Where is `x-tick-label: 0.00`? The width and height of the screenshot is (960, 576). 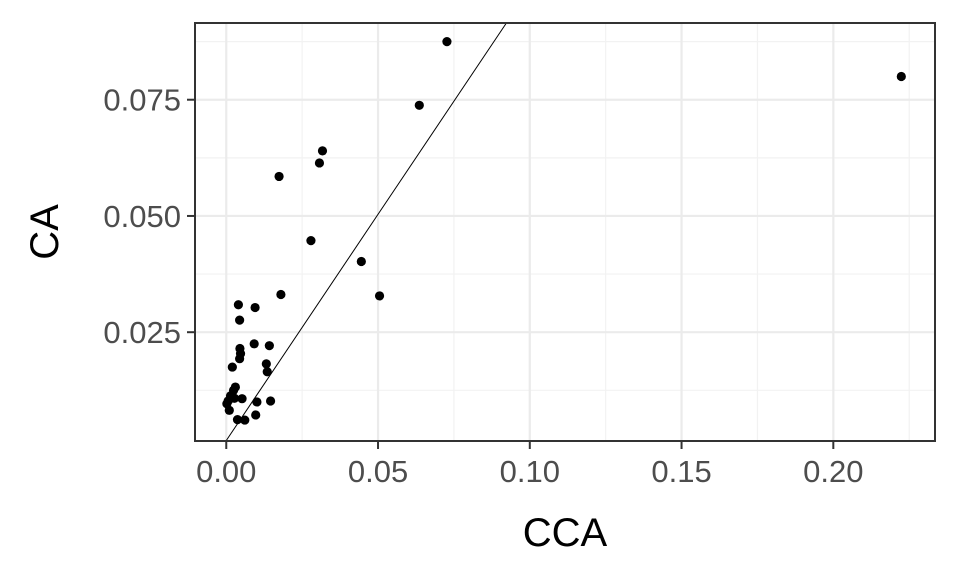
x-tick-label: 0.00 is located at coordinates (226, 471).